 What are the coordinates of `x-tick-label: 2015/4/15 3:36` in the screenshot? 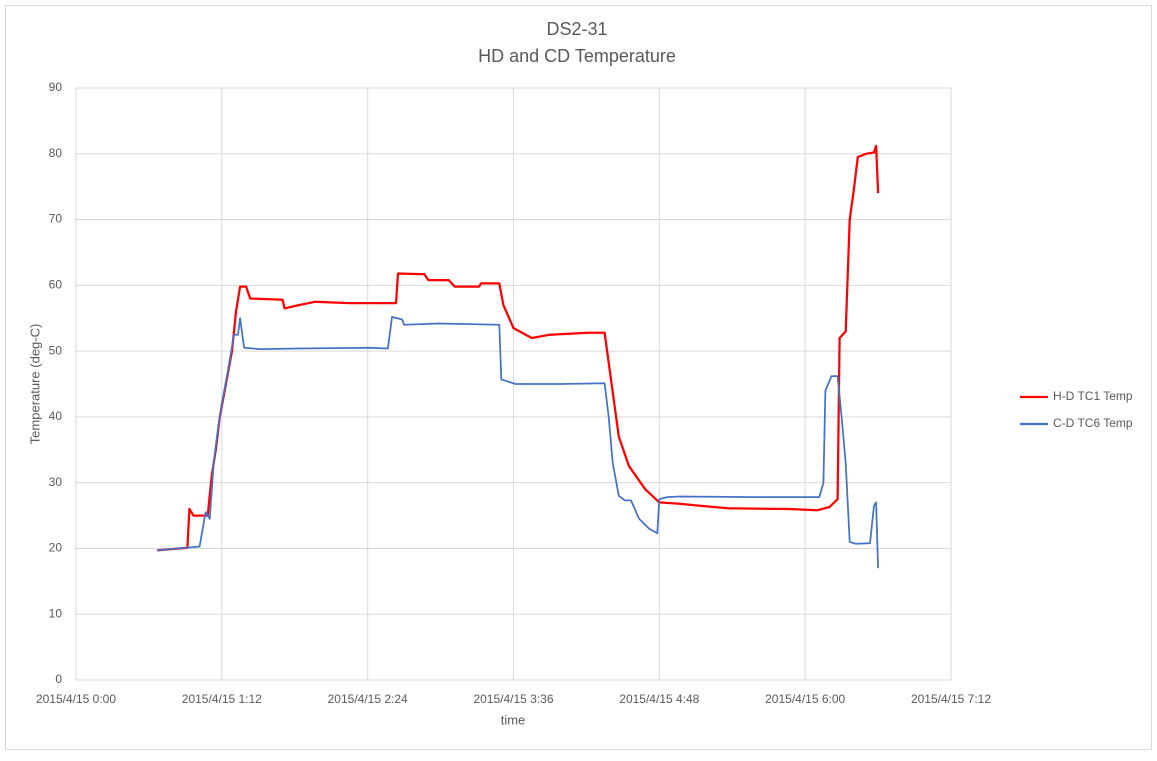 It's located at (513, 699).